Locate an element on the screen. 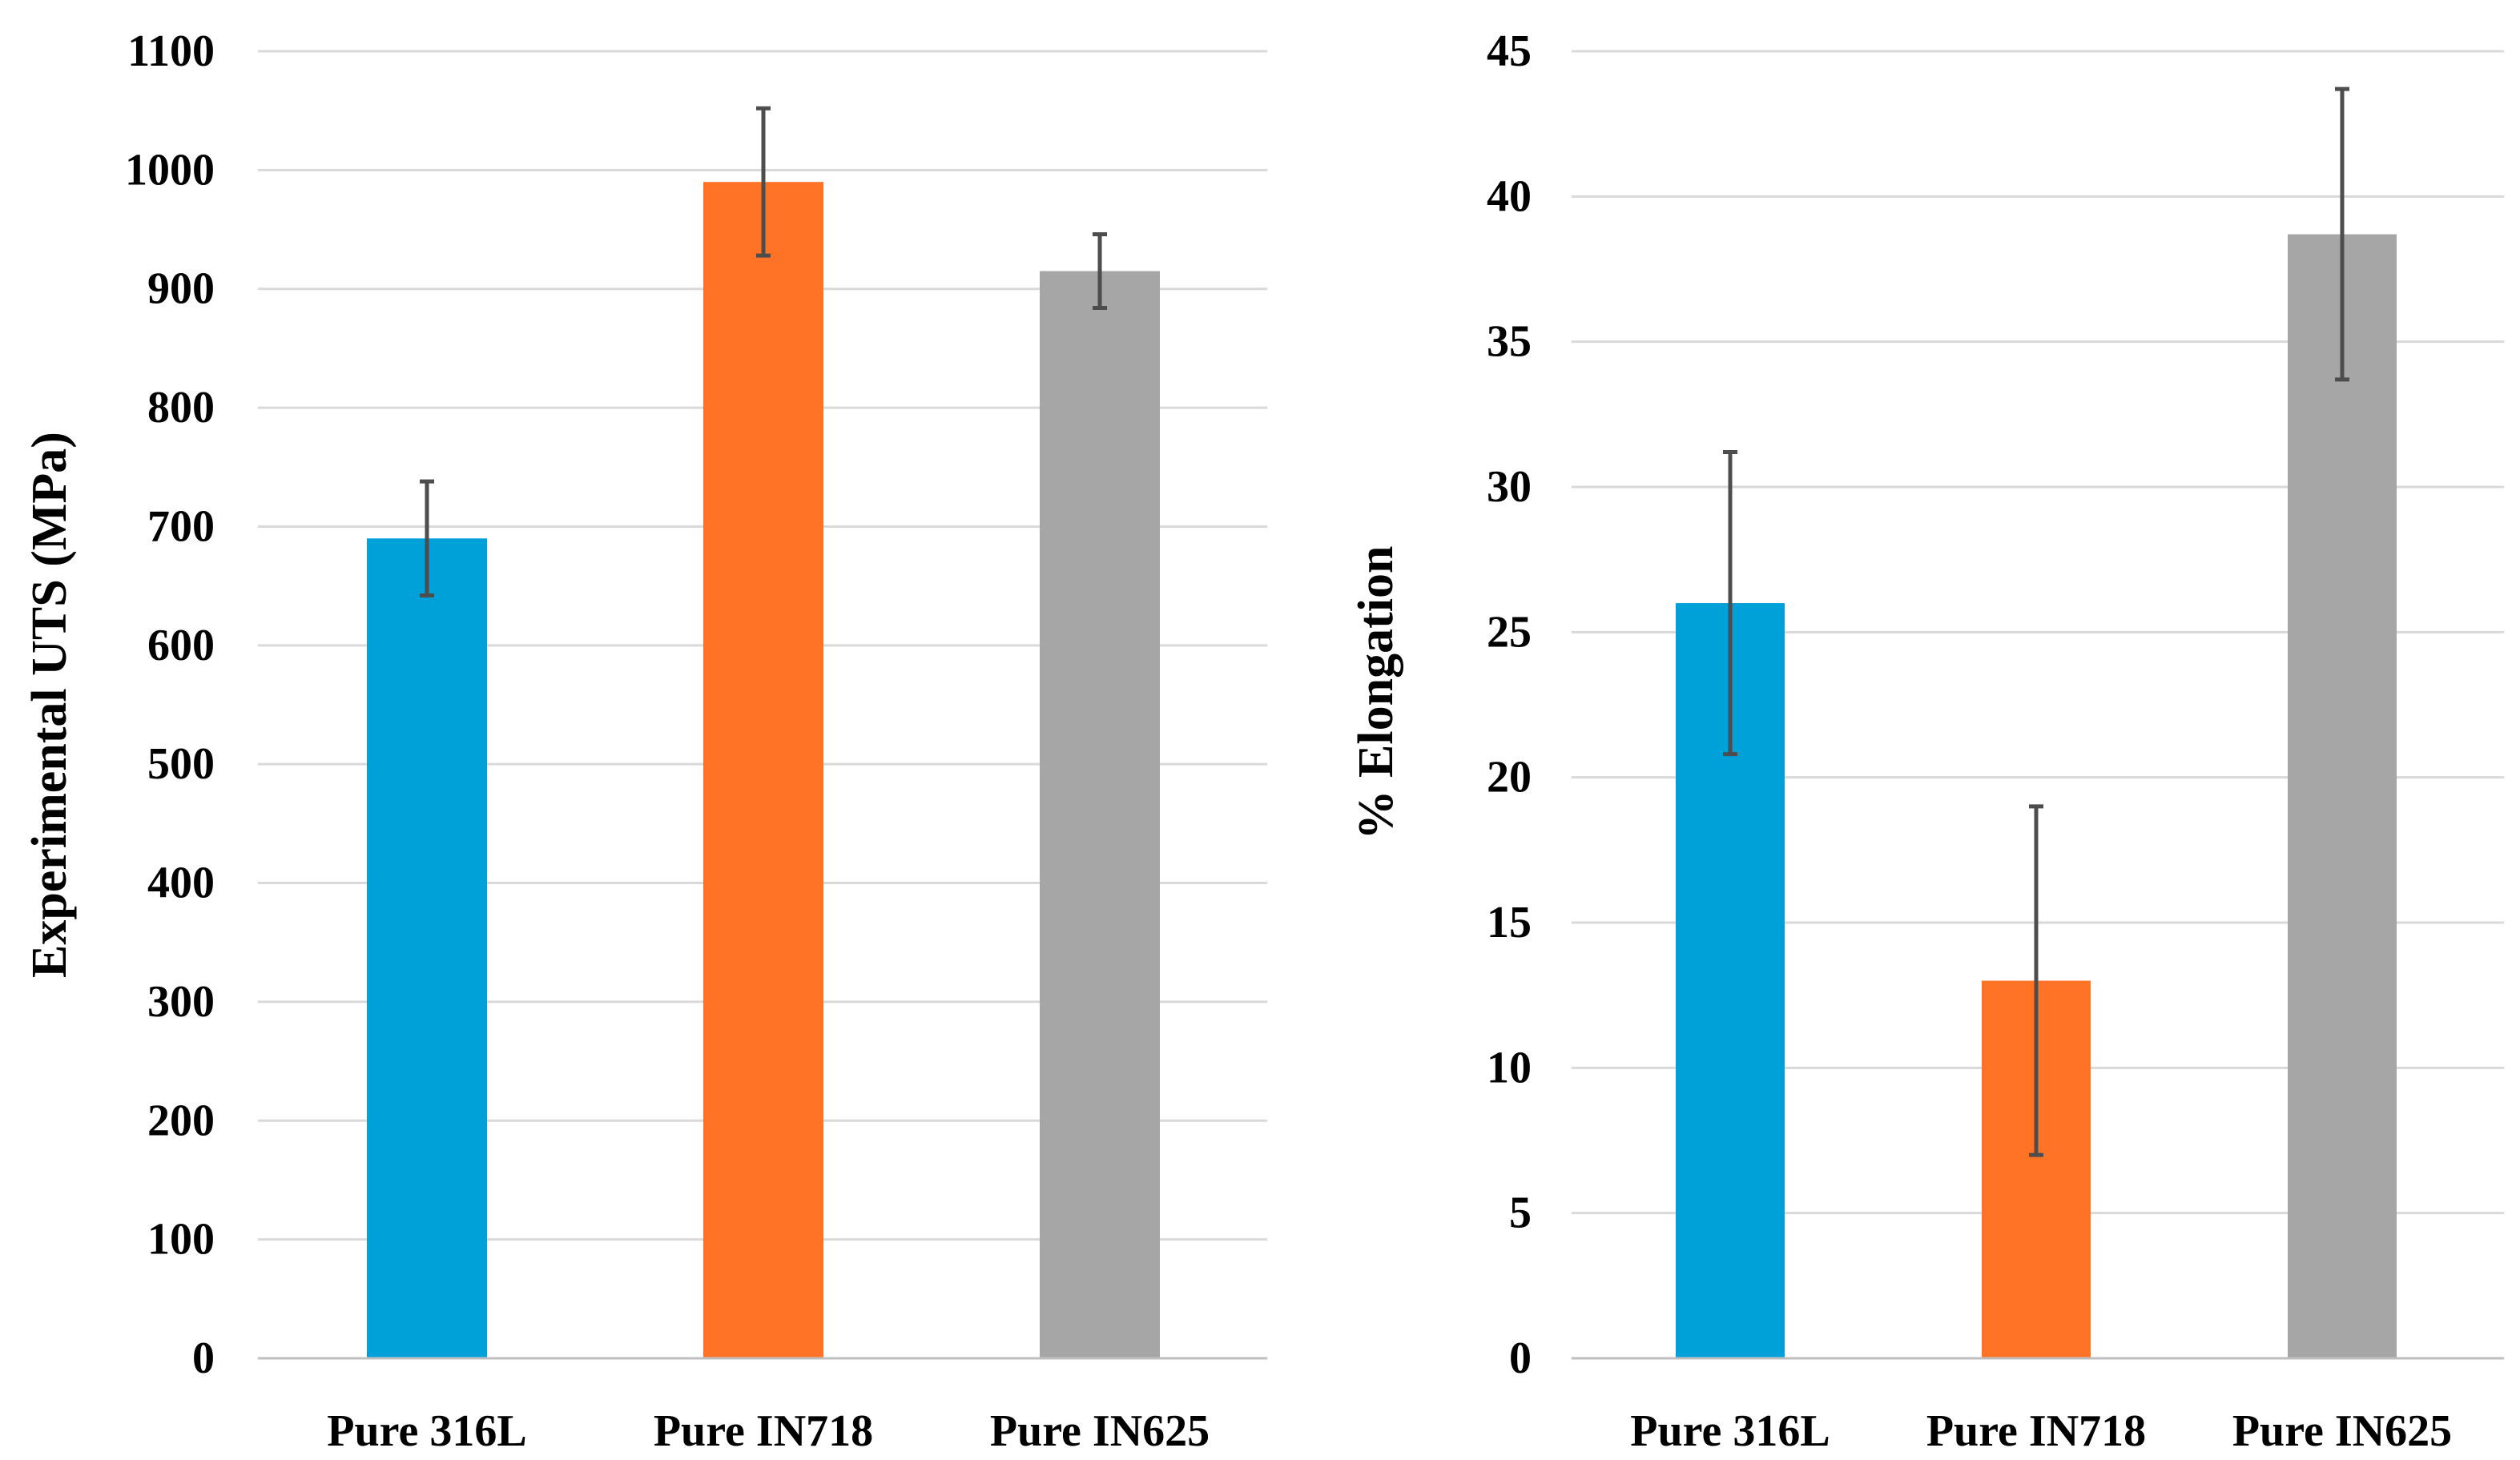 Image resolution: width=2520 pixels, height=1460 pixels. uts-category-label: Pure IN718 is located at coordinates (763, 1431).